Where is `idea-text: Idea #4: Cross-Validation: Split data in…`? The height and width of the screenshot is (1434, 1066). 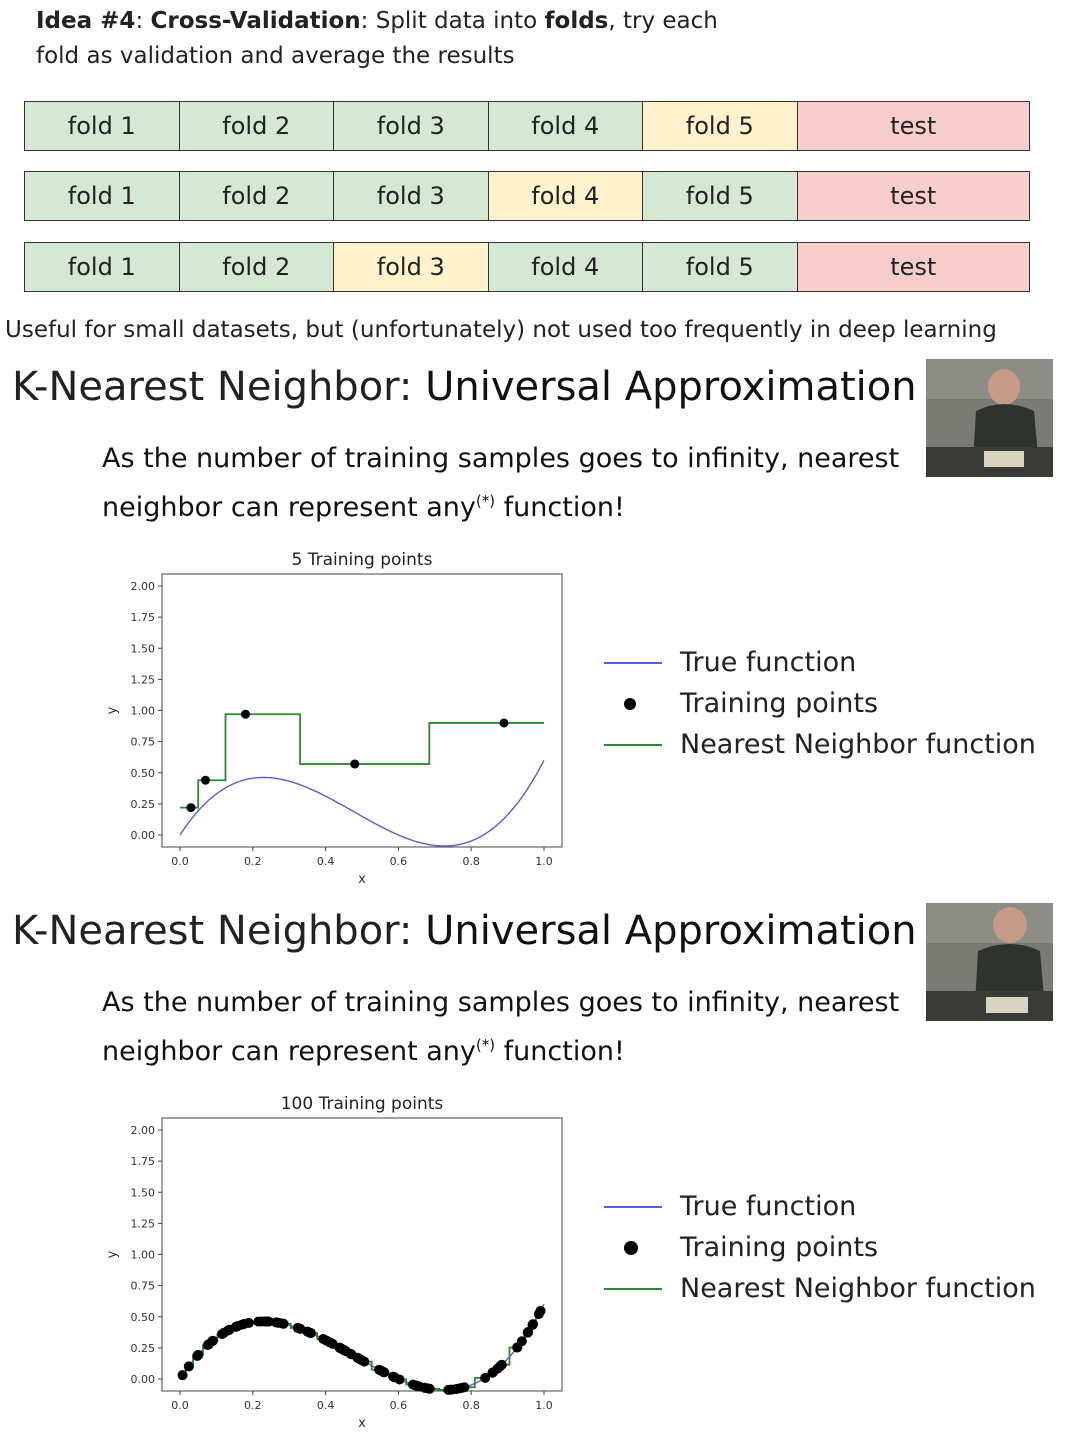
idea-text: Idea #4: Cross-Validation: Split data in… is located at coordinates (377, 39).